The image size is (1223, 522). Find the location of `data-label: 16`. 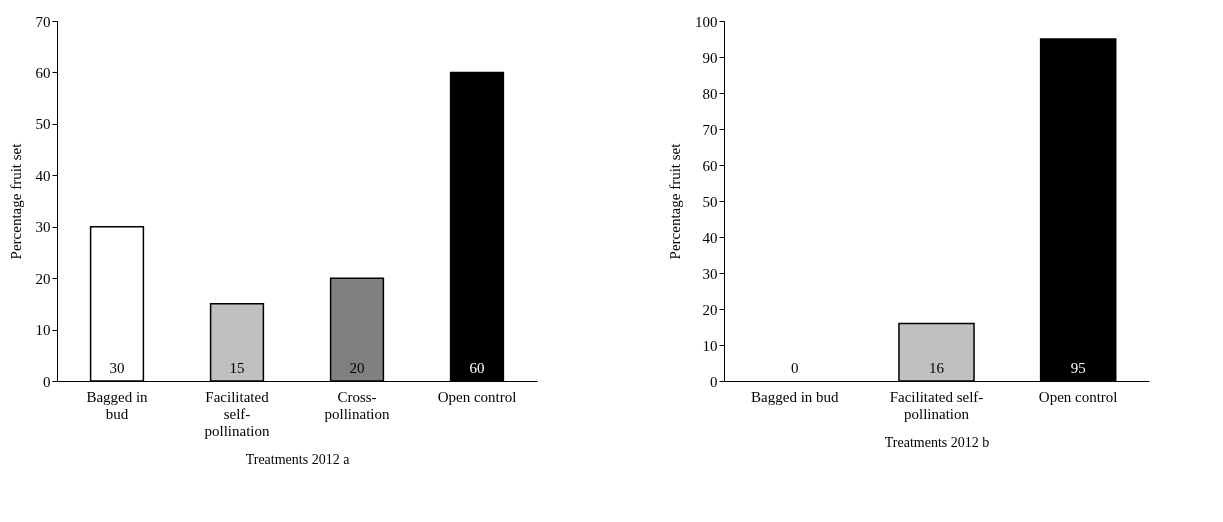

data-label: 16 is located at coordinates (937, 368).